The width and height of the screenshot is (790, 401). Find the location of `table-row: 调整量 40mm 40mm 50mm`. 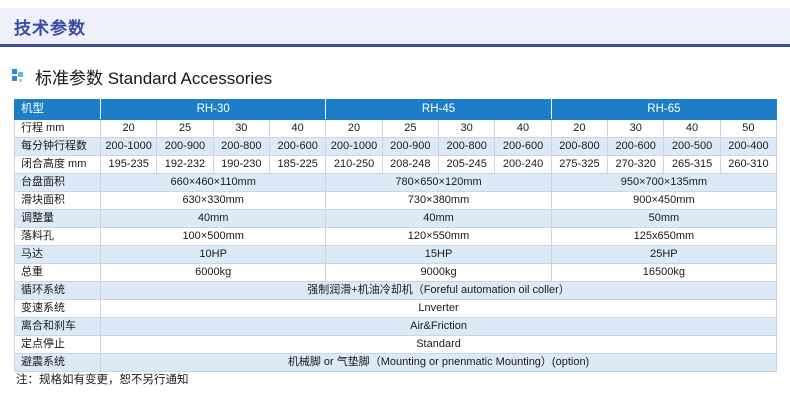

table-row: 调整量 40mm 40mm 50mm is located at coordinates (396, 218).